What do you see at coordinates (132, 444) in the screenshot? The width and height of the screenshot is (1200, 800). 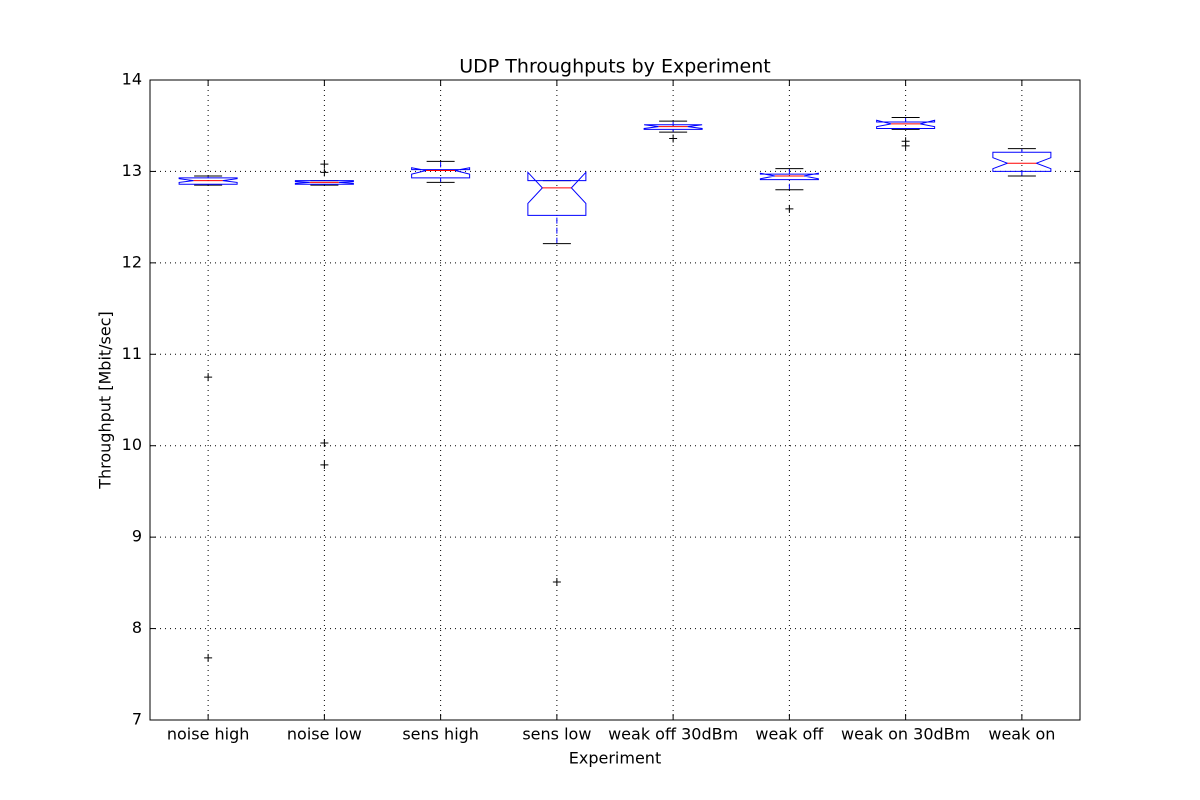 I see `y-tick-label: 10` at bounding box center [132, 444].